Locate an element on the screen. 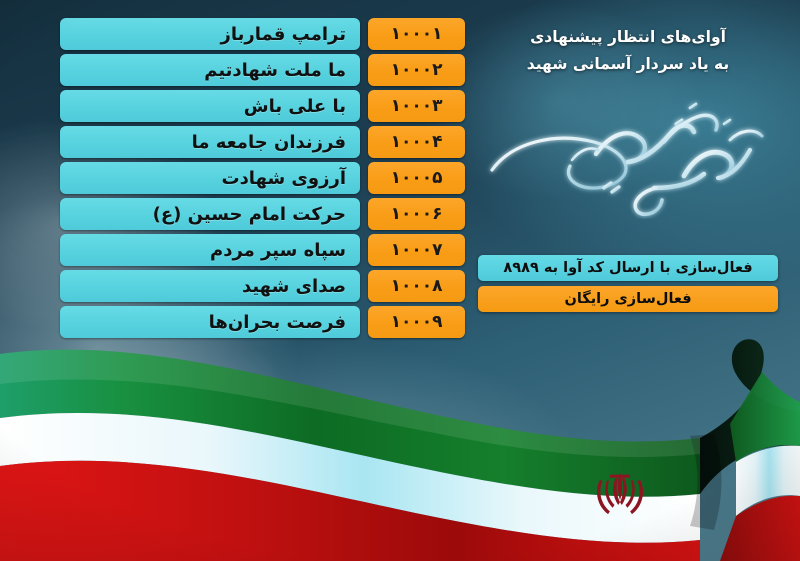 The height and width of the screenshot is (561, 800). headline-line-2: به یاد سردار آسمانی شهید is located at coordinates (628, 64).